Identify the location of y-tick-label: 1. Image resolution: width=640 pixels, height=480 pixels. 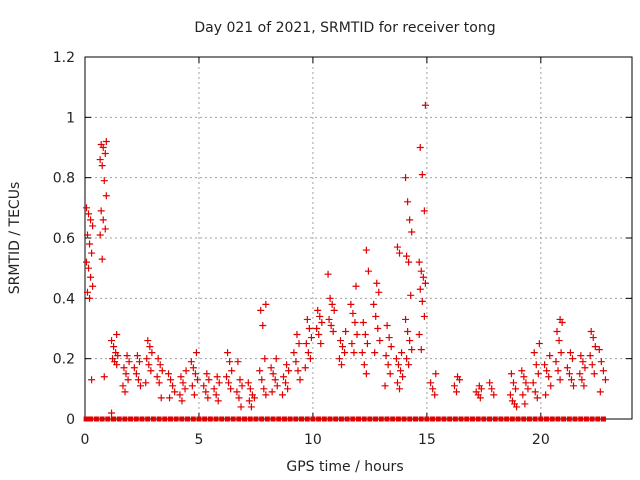
(70, 118).